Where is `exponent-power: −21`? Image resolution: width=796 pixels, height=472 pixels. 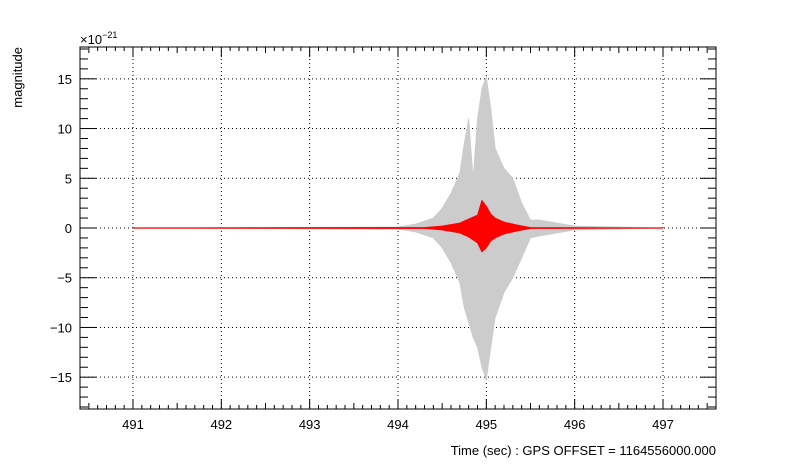
exponent-power: −21 is located at coordinates (109, 35).